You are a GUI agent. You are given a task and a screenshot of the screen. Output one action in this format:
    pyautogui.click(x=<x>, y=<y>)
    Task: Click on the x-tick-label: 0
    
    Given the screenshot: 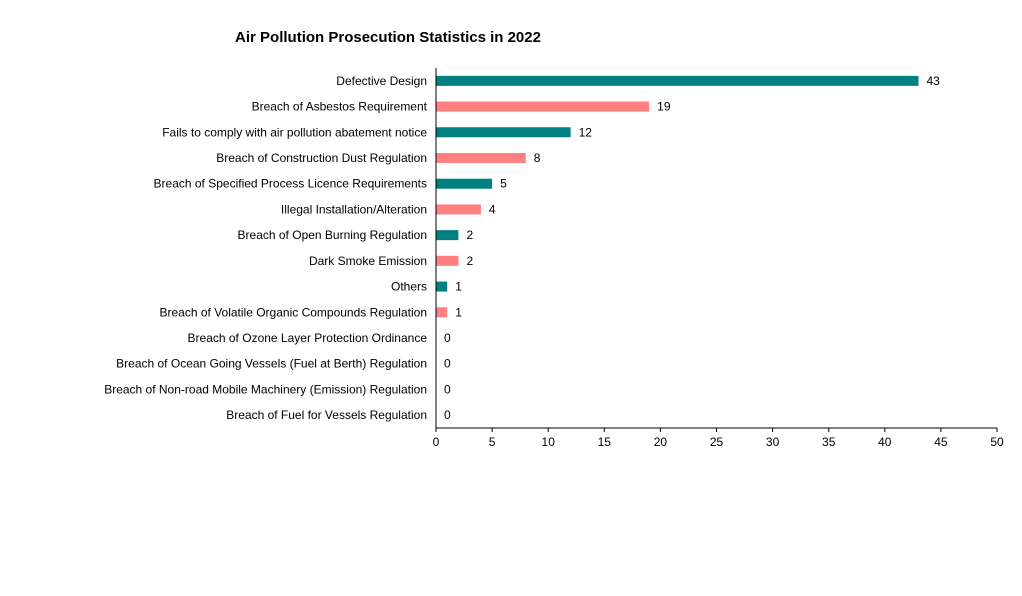 What is the action you would take?
    pyautogui.click(x=436, y=442)
    